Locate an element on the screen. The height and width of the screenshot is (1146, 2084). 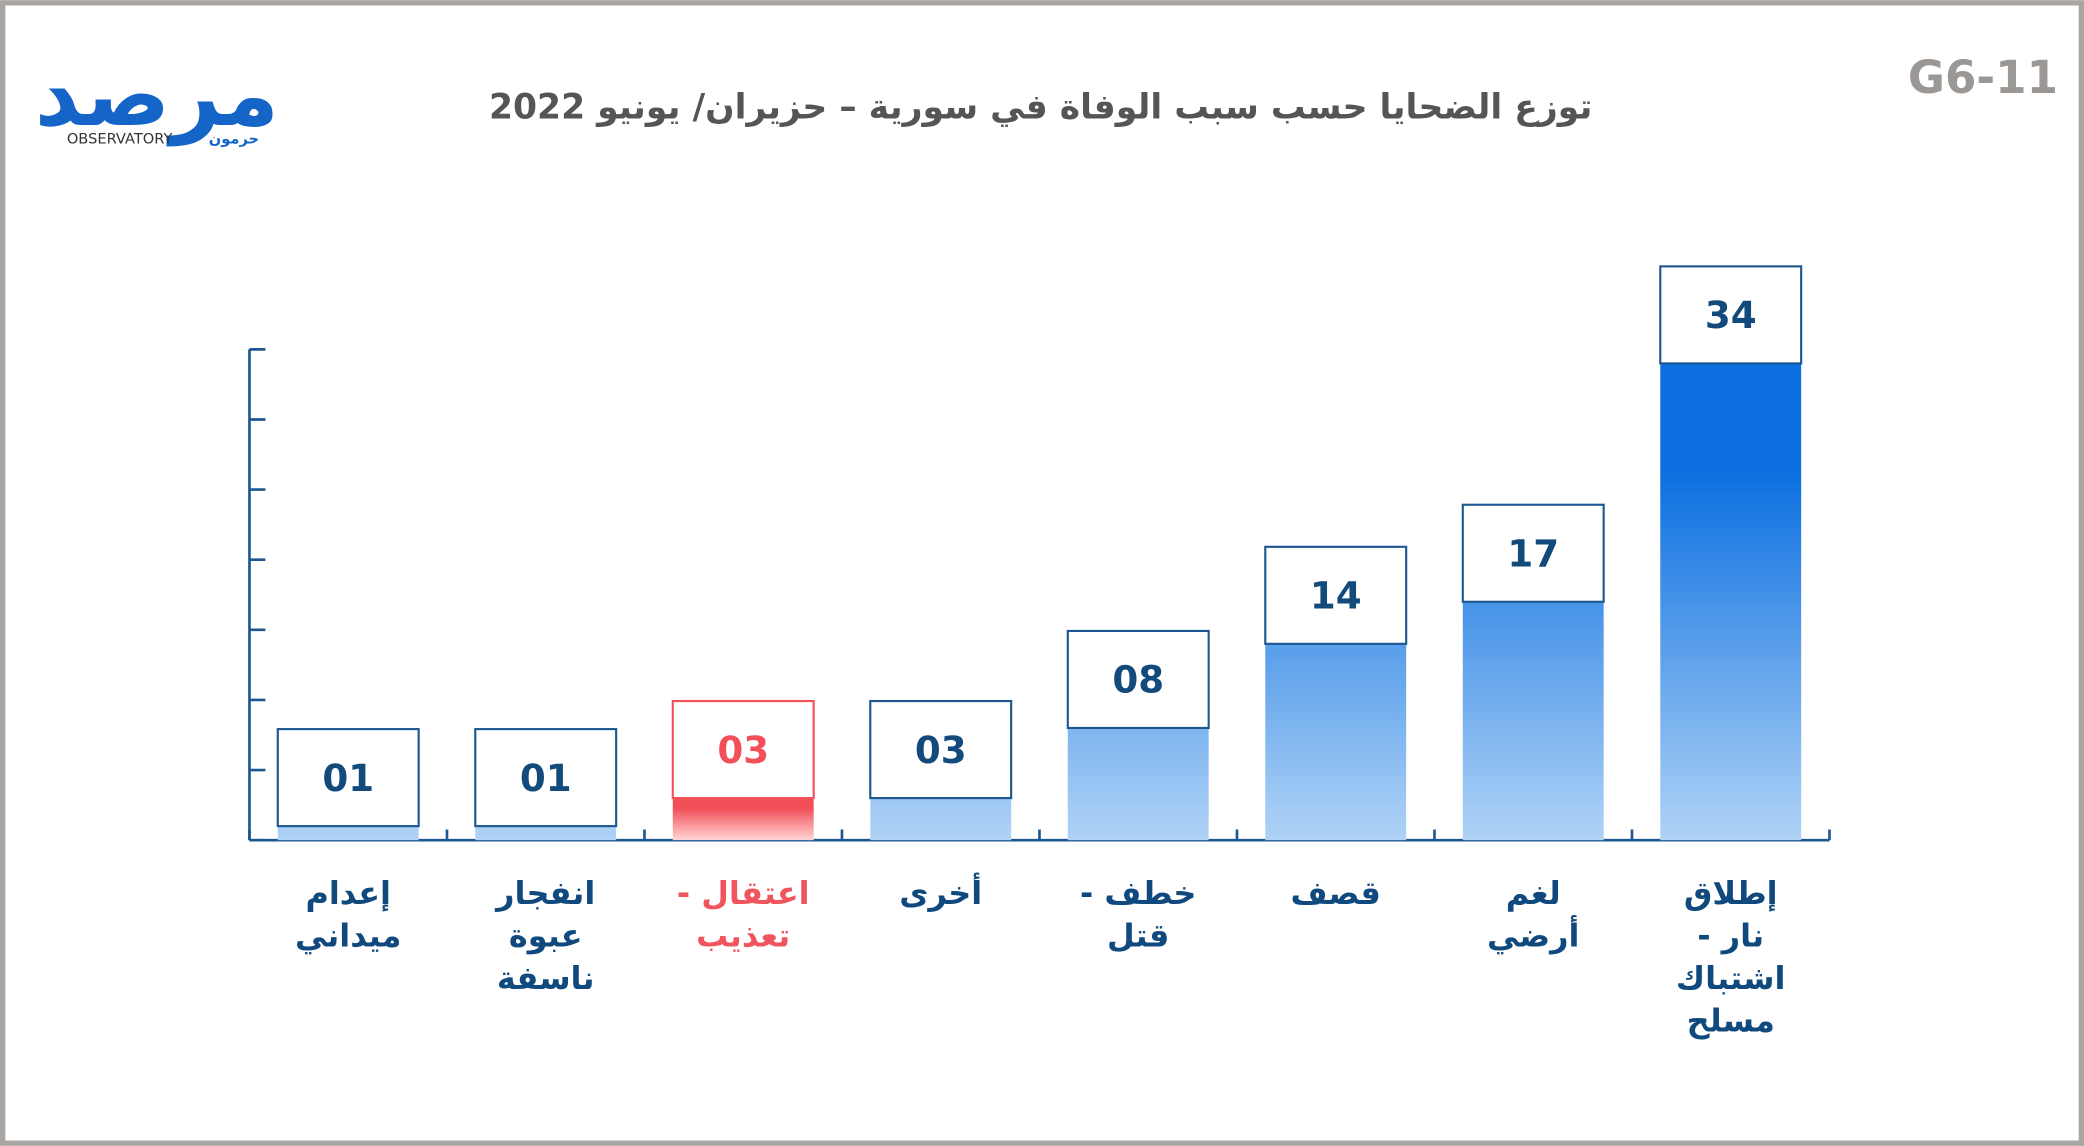
x-label-box: خطف - قتل is located at coordinates (1138, 914).